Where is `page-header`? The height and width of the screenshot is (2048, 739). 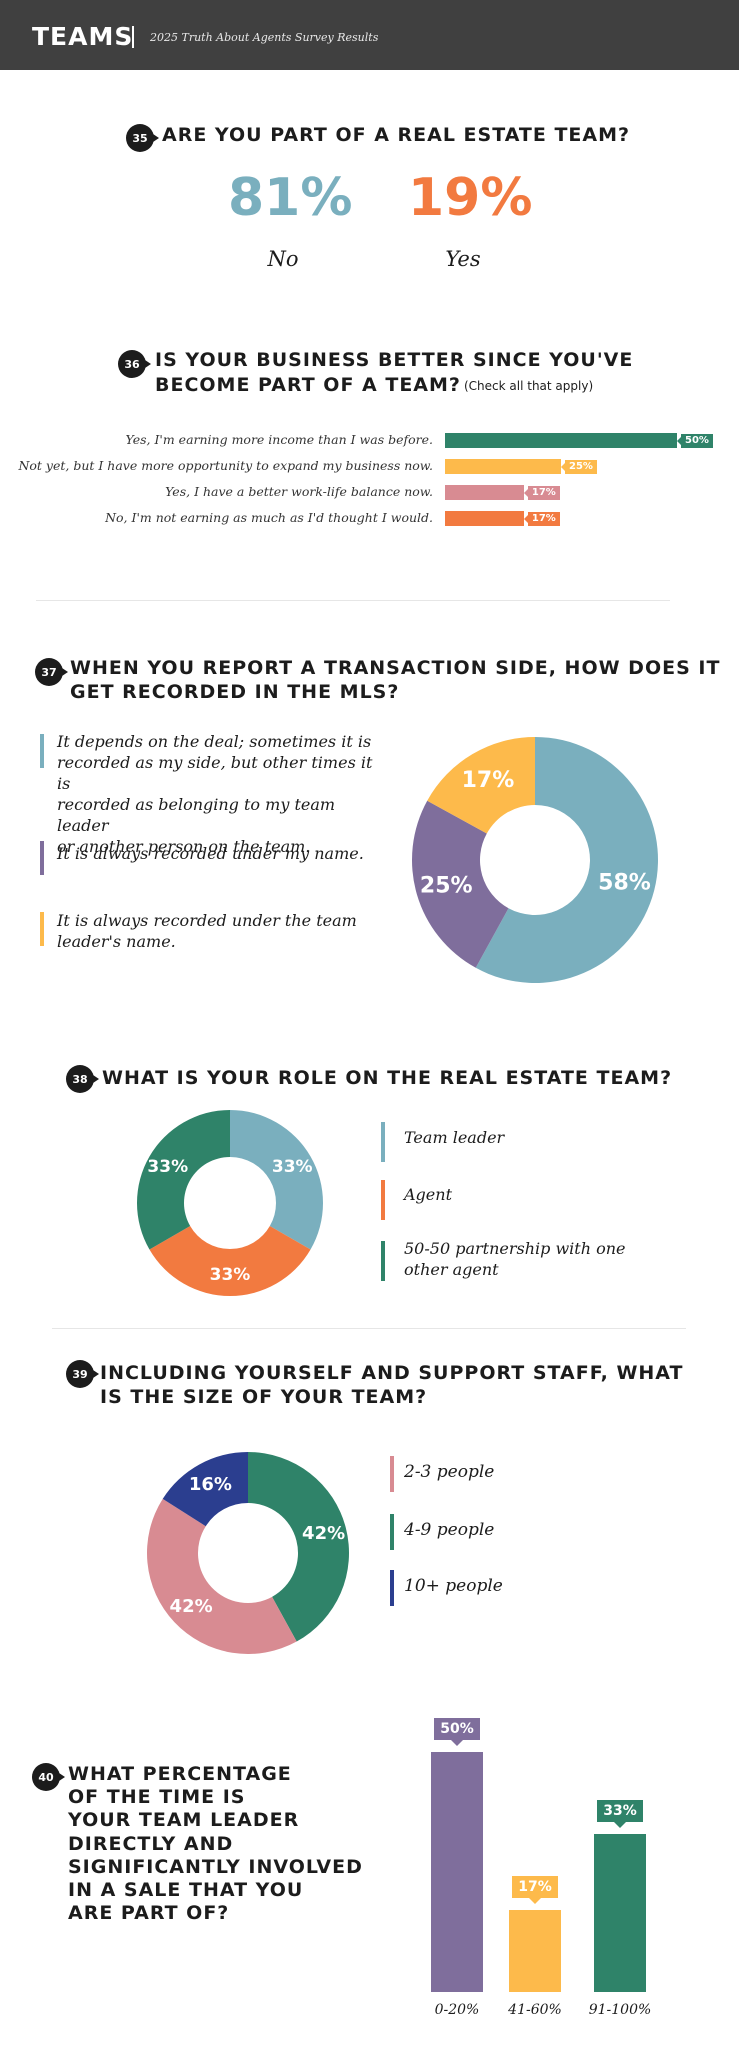 page-header is located at coordinates (369, 35).